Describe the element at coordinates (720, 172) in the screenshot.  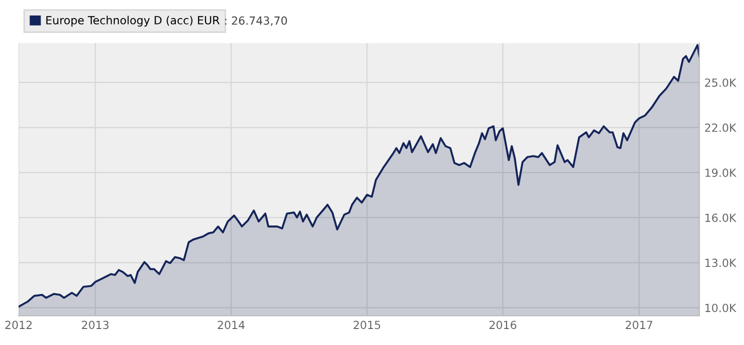
I see `y-tick-label: 19.0K` at that location.